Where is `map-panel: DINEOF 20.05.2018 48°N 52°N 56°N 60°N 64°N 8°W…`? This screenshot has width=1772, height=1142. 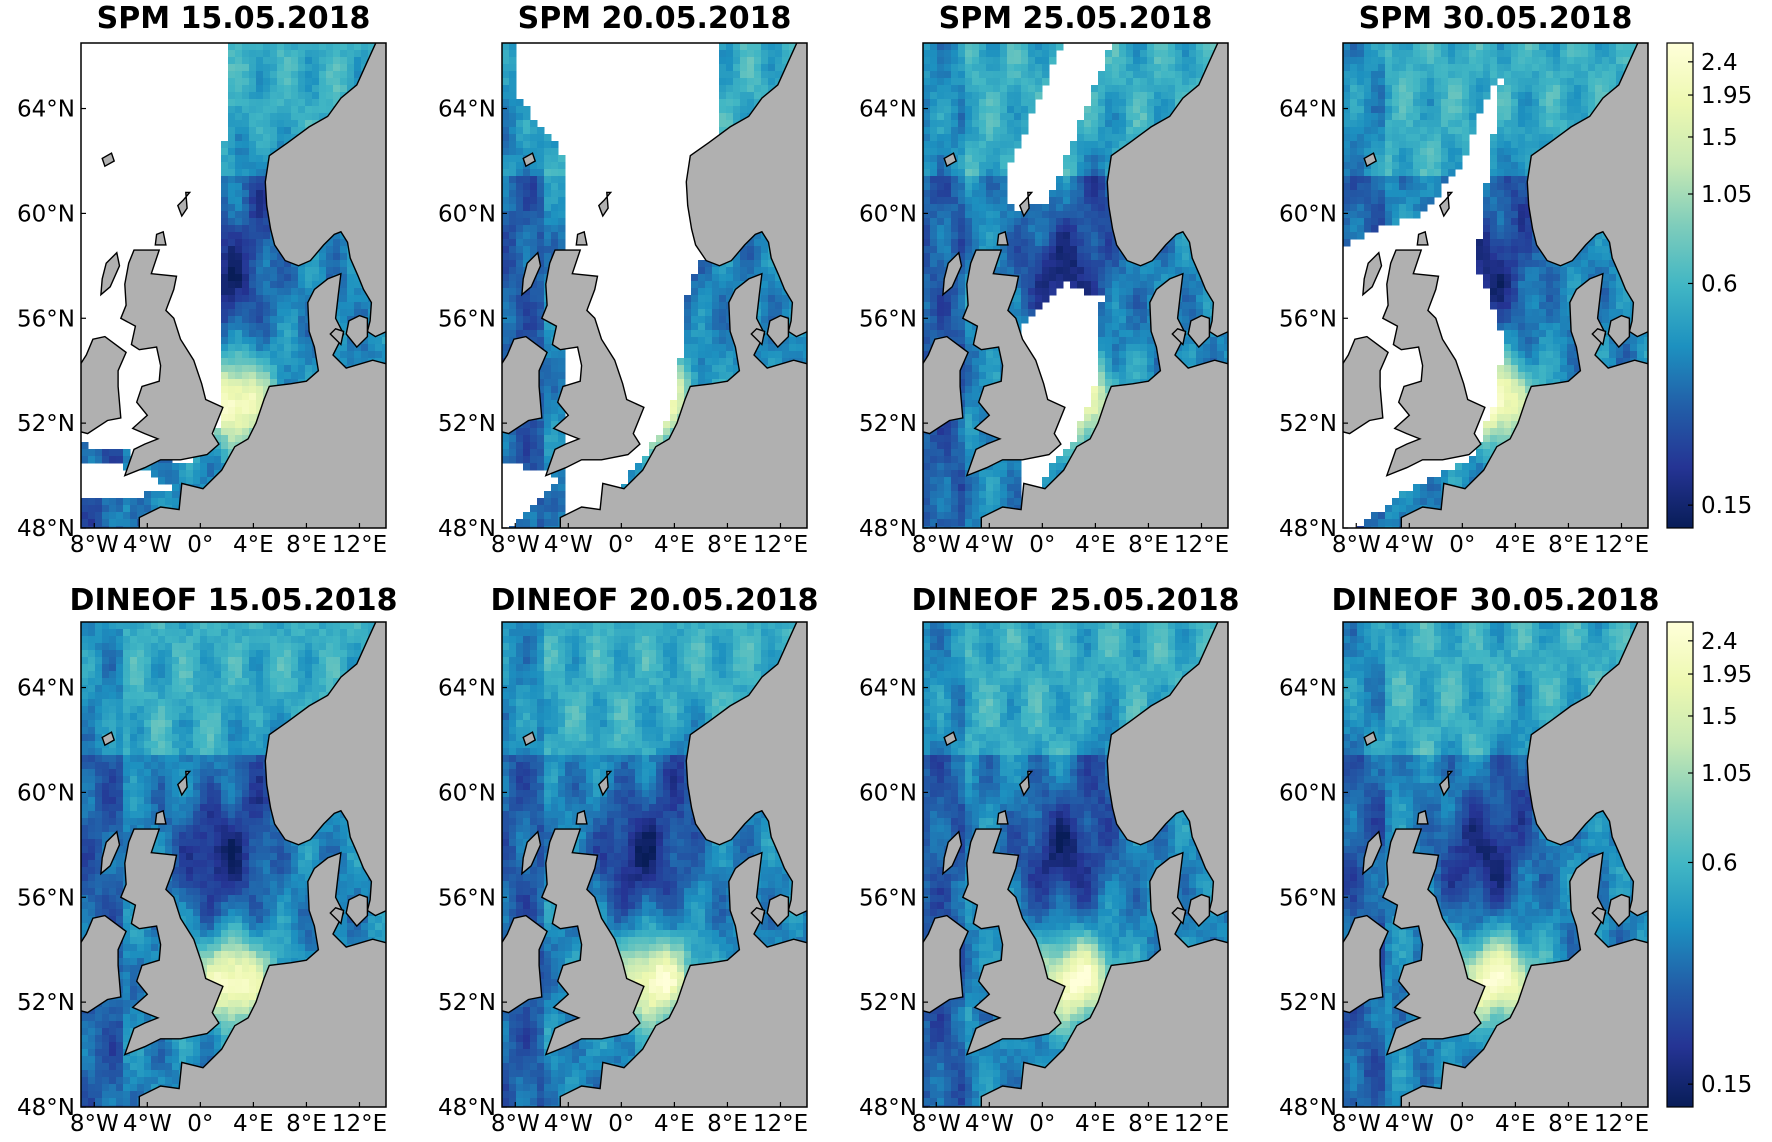 map-panel: DINEOF 20.05.2018 48°N 52°N 56°N 60°N 64°N 8°W… is located at coordinates (628, 860).